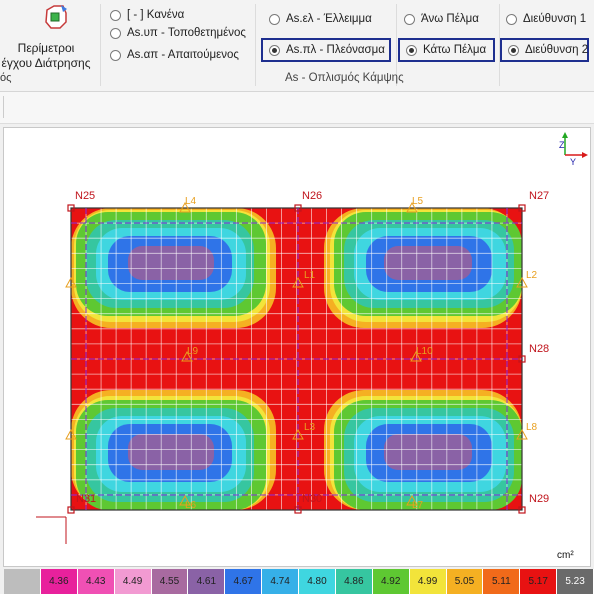  I want to click on legend-cell: 4.61, so click(207, 581).